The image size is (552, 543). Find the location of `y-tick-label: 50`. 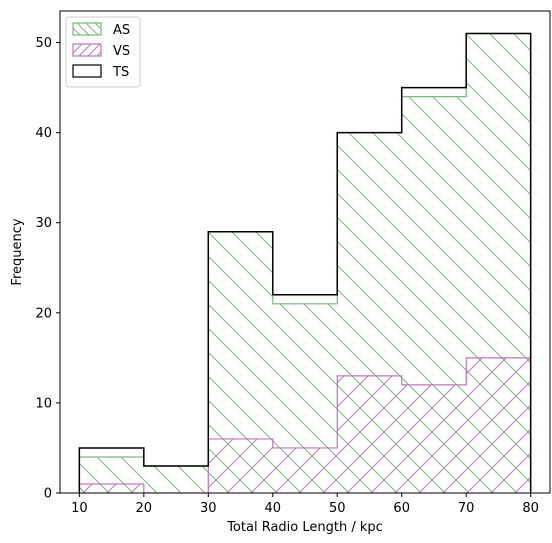

y-tick-label: 50 is located at coordinates (43, 43).